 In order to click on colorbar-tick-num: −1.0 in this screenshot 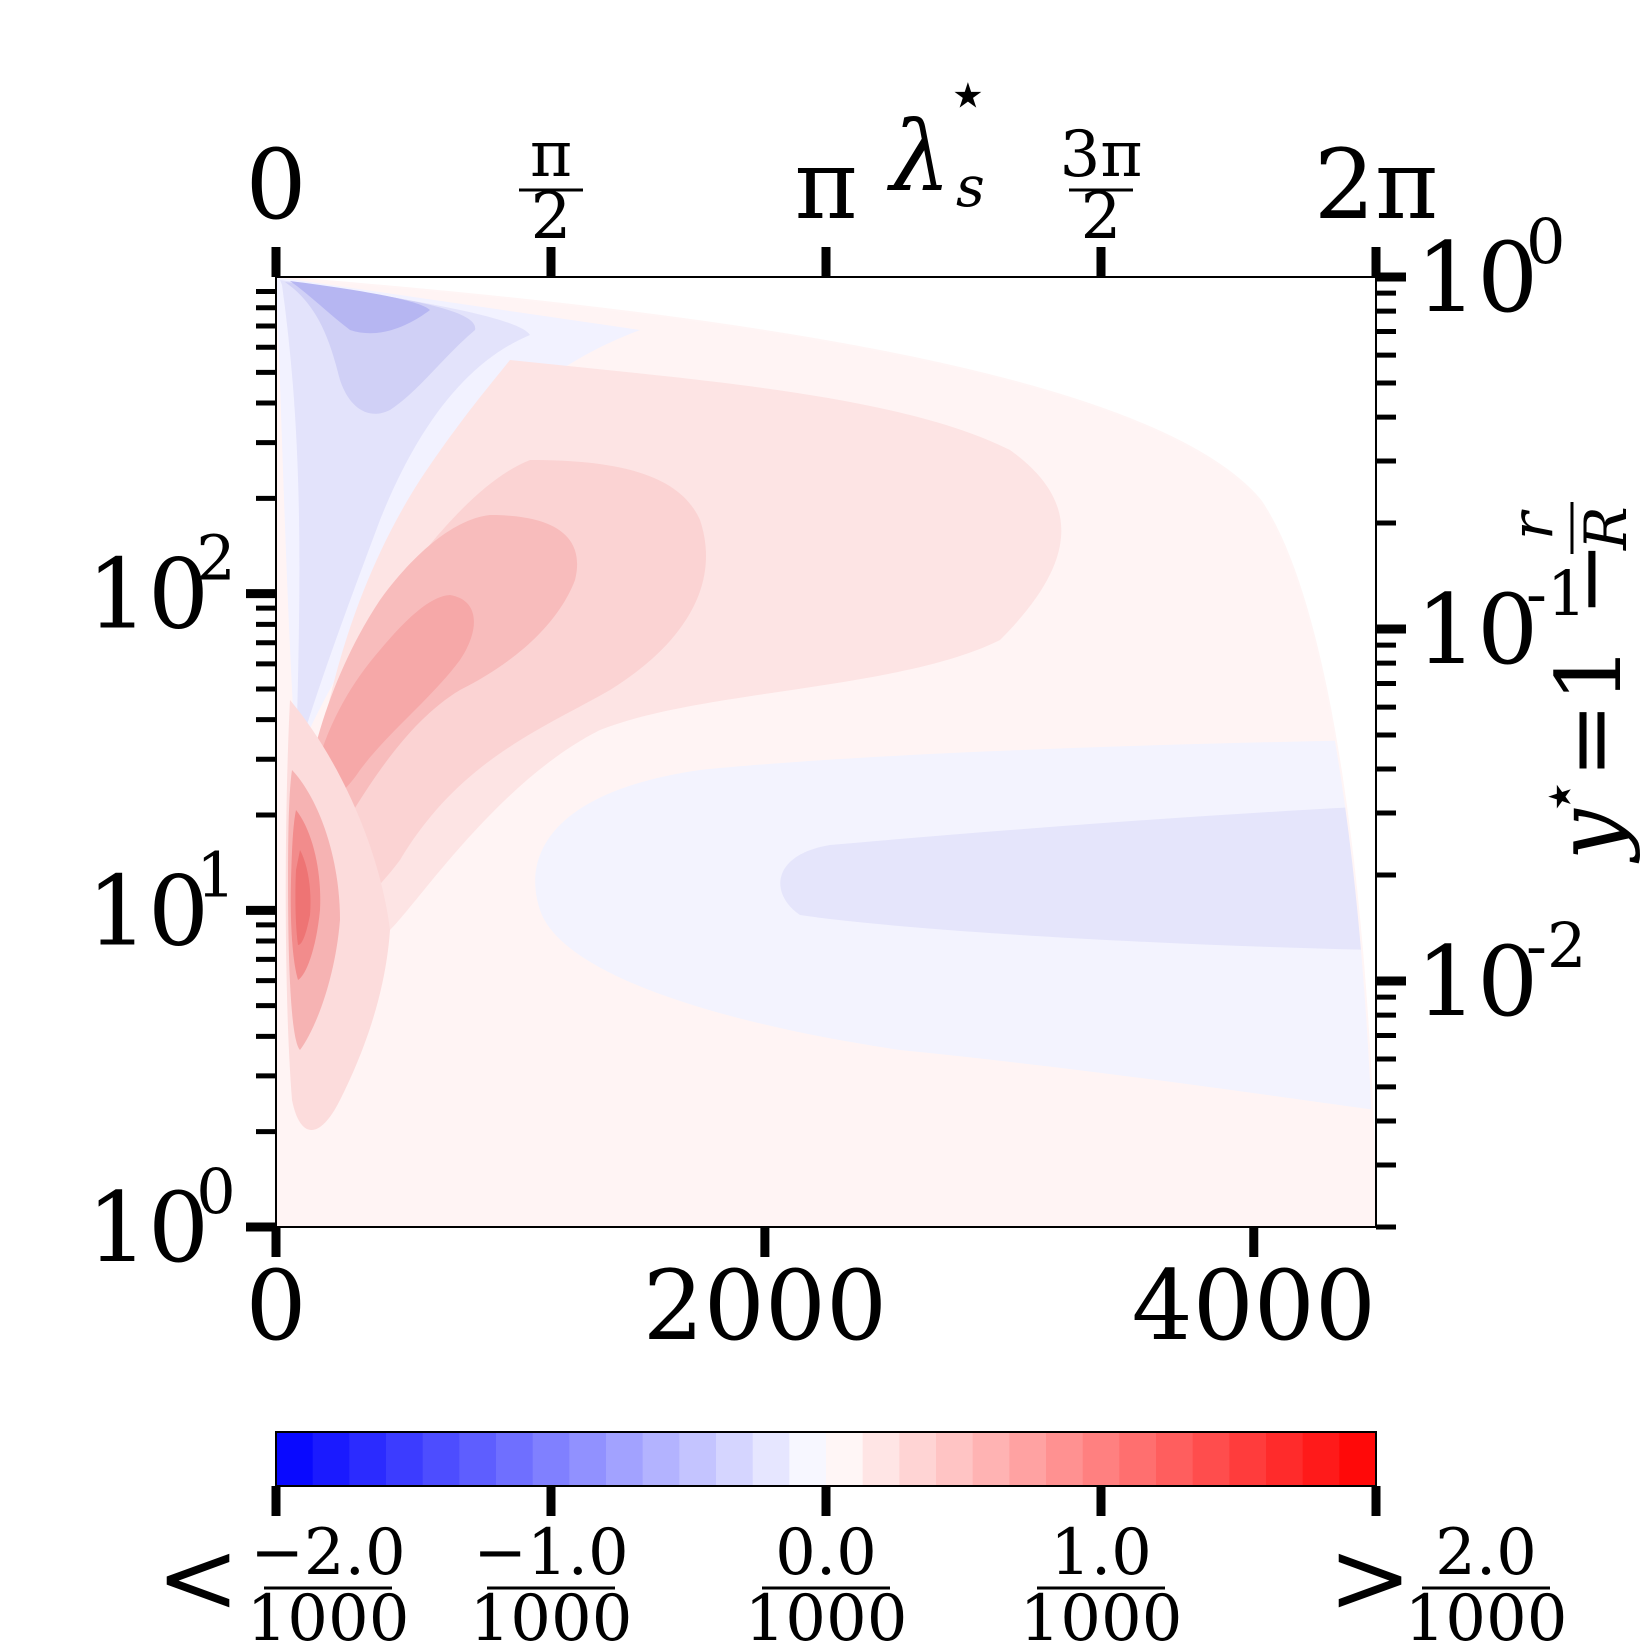, I will do `click(550, 1553)`.